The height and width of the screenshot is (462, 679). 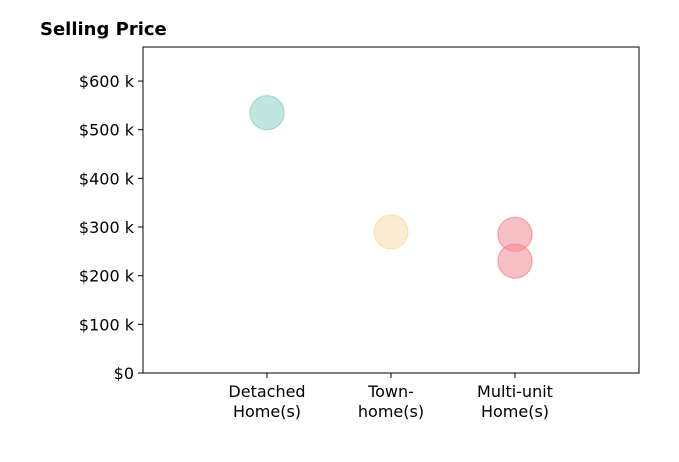 What do you see at coordinates (266, 391) in the screenshot?
I see `x-tick-label: Detached` at bounding box center [266, 391].